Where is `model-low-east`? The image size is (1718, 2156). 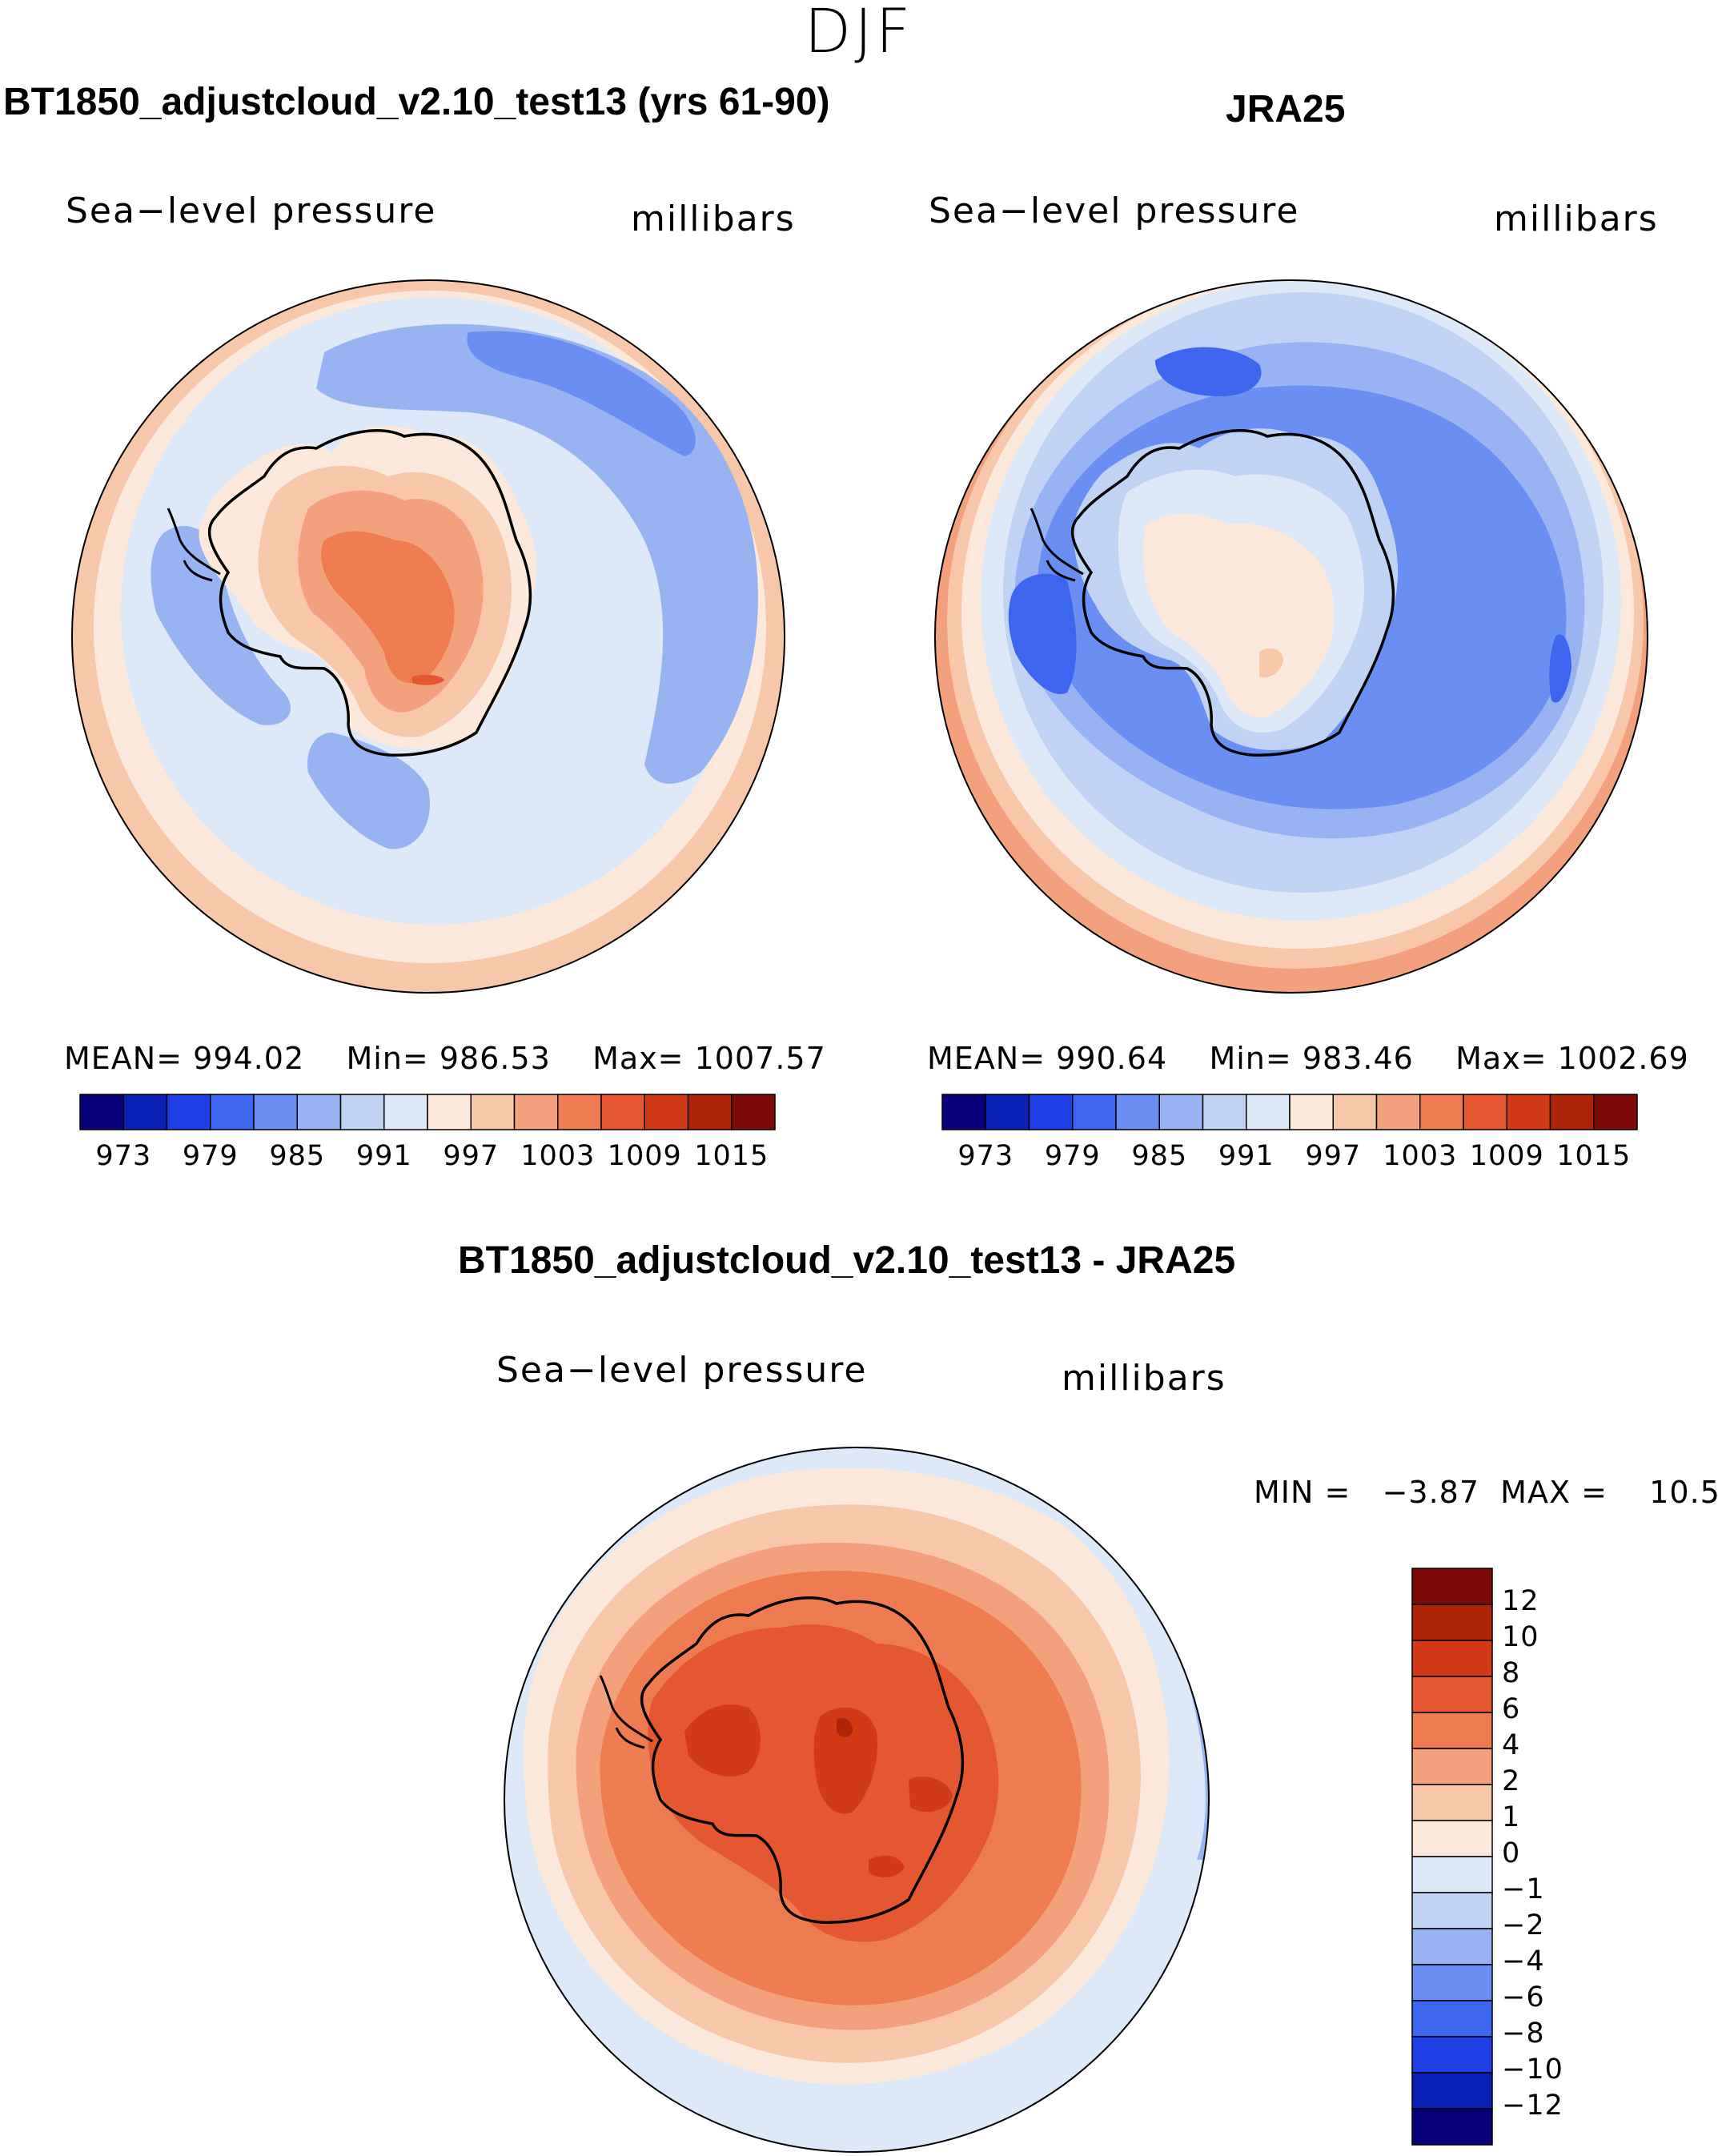 model-low-east is located at coordinates (537, 553).